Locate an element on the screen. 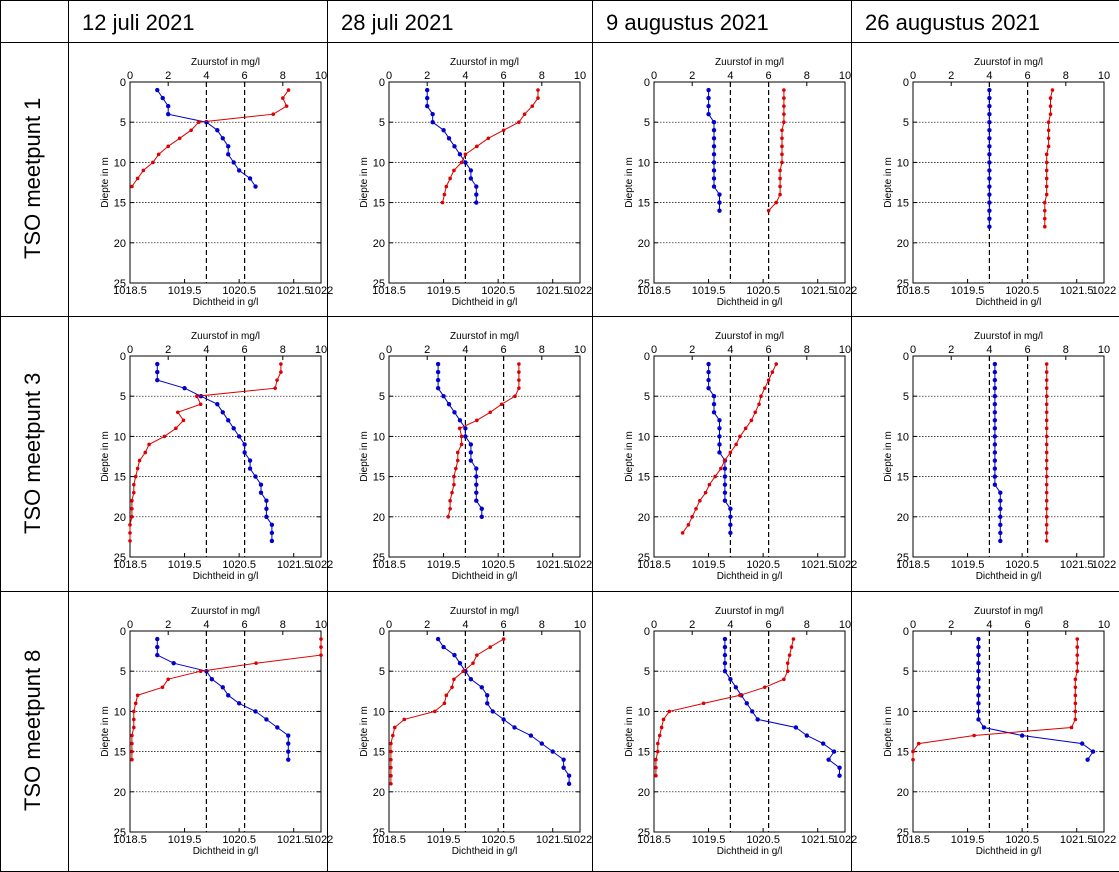 The height and width of the screenshot is (872, 1119). x2-tick-label: 8 is located at coordinates (1066, 350).